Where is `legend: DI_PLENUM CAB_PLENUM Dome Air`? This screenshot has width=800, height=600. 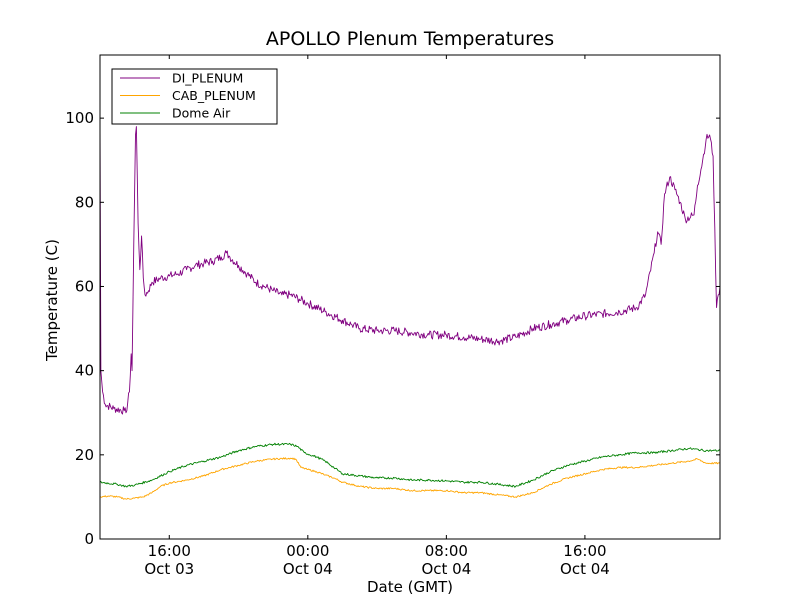 legend: DI_PLENUM CAB_PLENUM Dome Air is located at coordinates (194, 96).